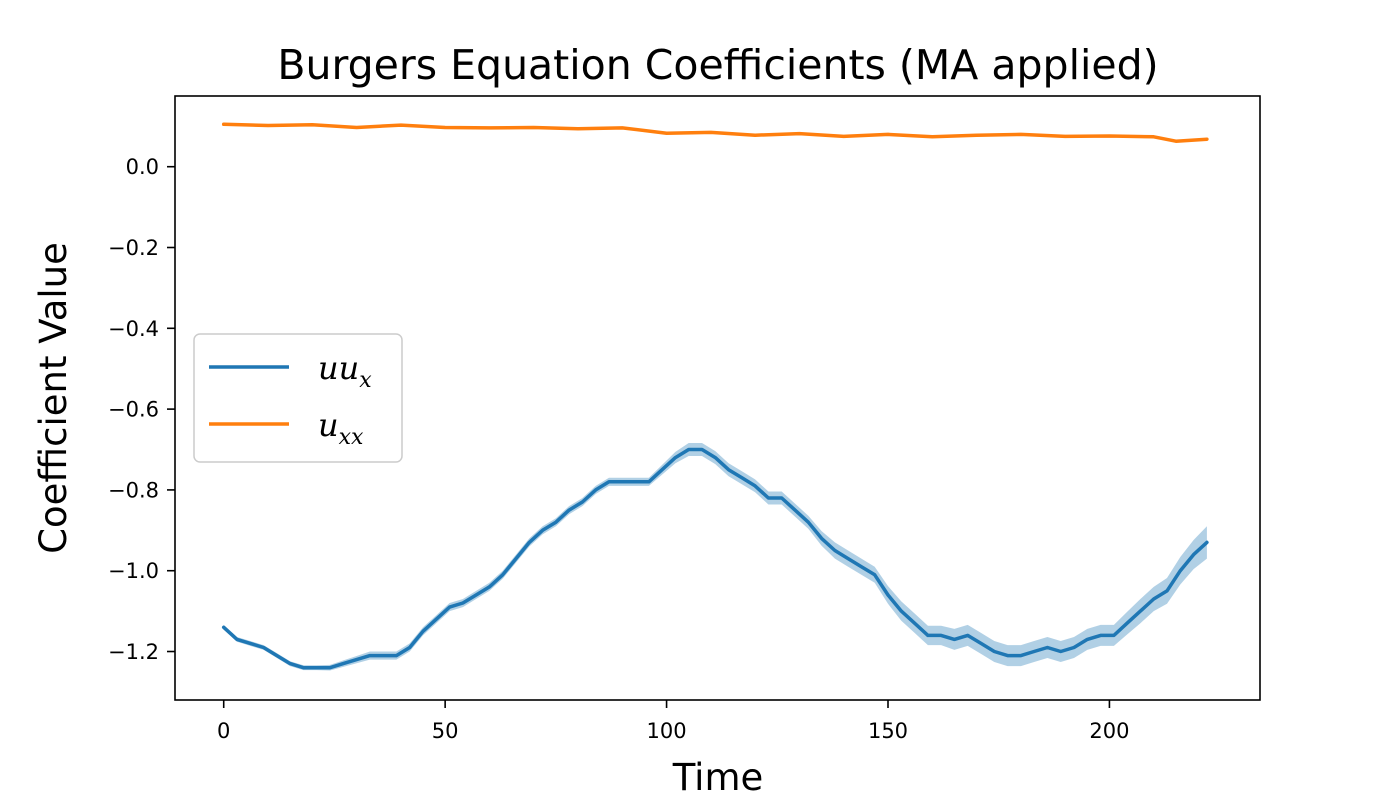 The height and width of the screenshot is (800, 1400). Describe the element at coordinates (223, 731) in the screenshot. I see `x-tick-label: 0` at that location.